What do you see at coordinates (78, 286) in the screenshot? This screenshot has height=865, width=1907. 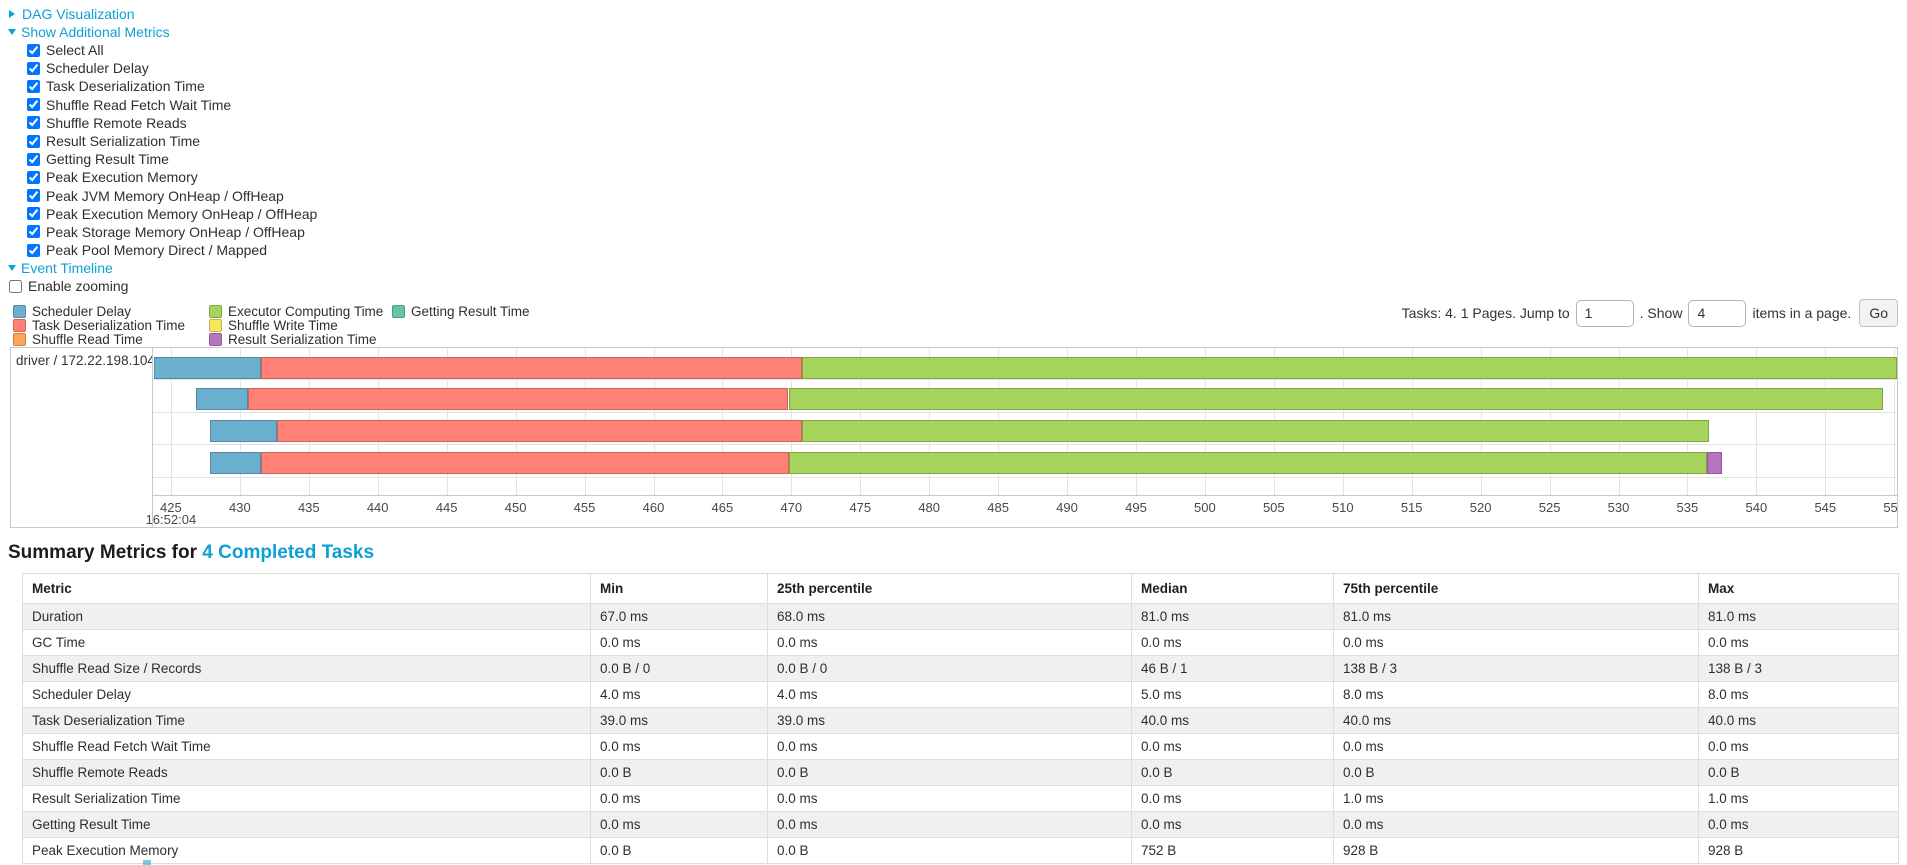 I see `enable-zooming-label: Enable zooming` at bounding box center [78, 286].